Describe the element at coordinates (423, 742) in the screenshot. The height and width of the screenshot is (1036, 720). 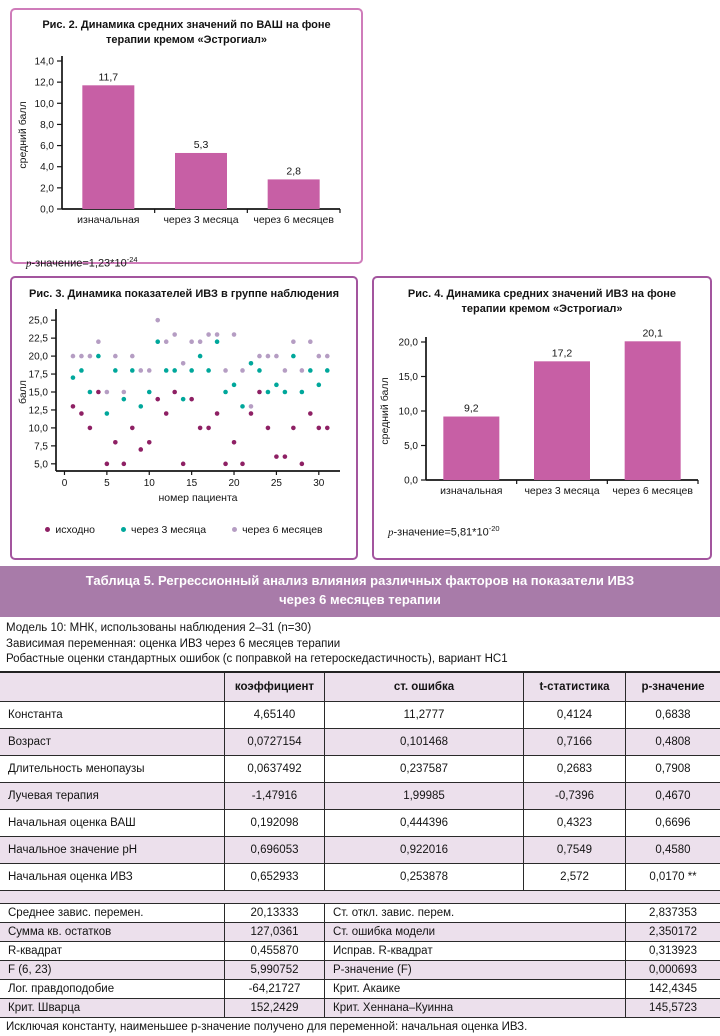
I see `table-cell: 0,101468` at that location.